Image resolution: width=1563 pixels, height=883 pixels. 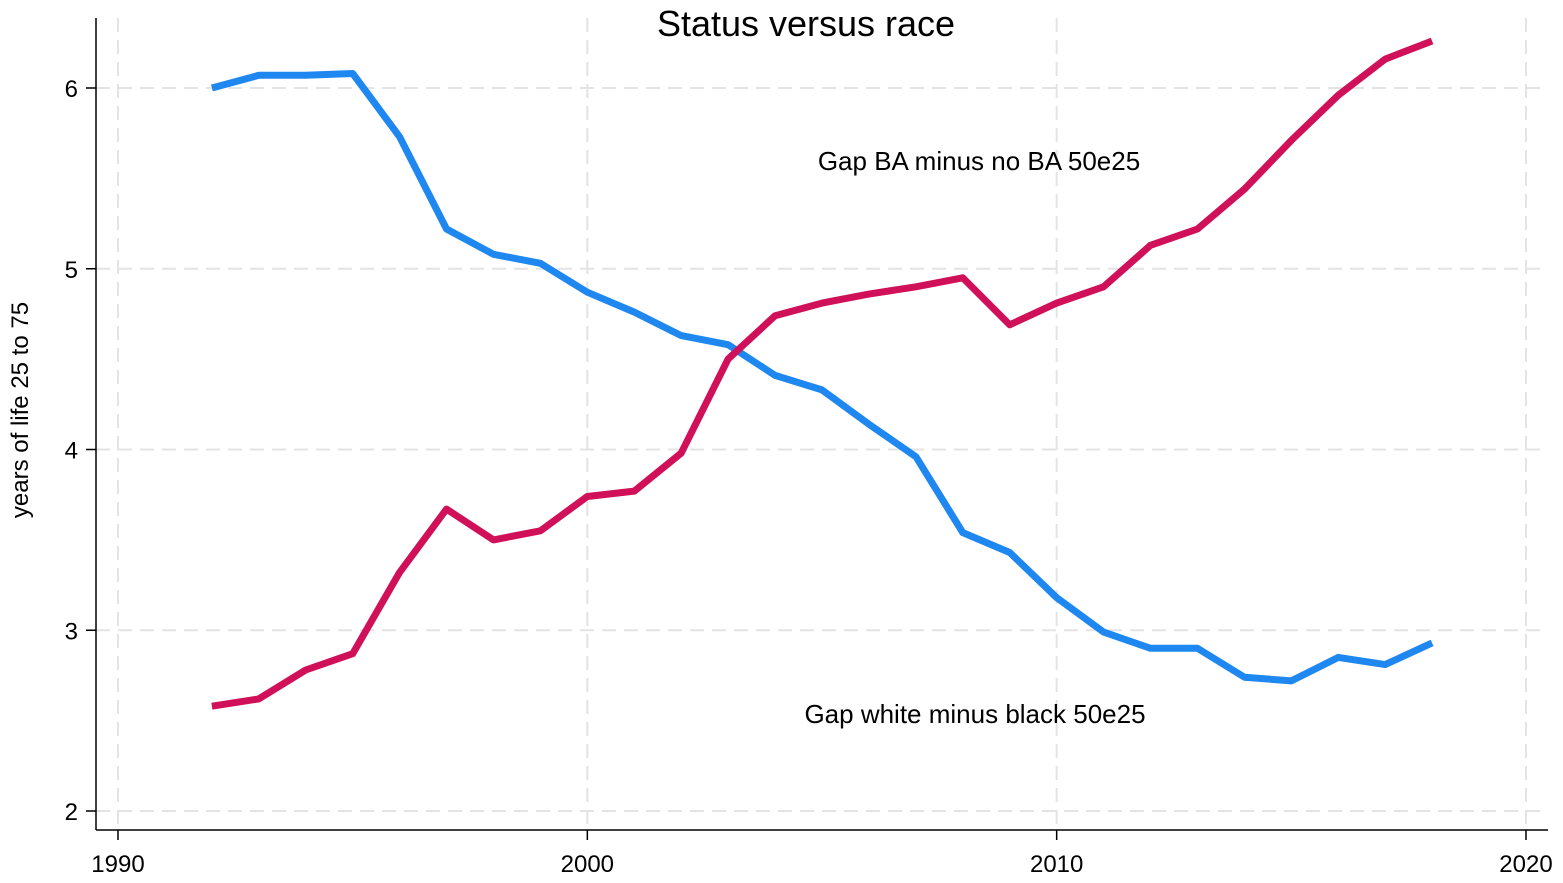 I want to click on x-tick-label: 2020, so click(x=1525, y=864).